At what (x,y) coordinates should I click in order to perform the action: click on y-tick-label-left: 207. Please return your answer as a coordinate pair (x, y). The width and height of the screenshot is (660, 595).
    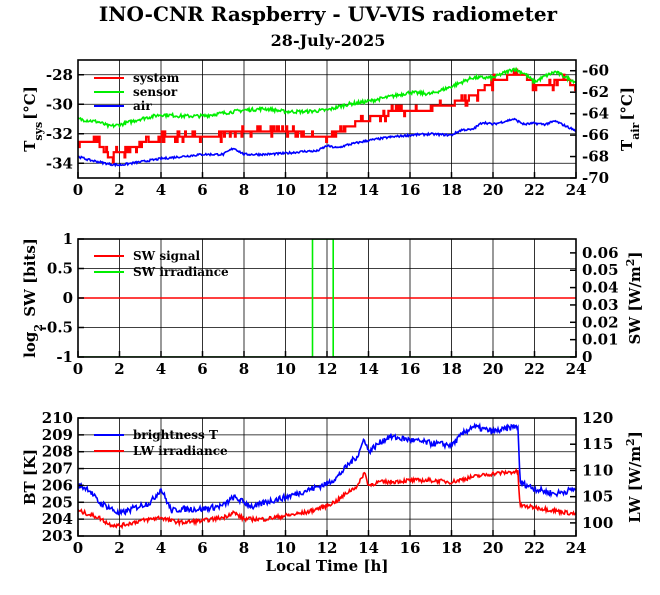
    Looking at the image, I should click on (57, 469).